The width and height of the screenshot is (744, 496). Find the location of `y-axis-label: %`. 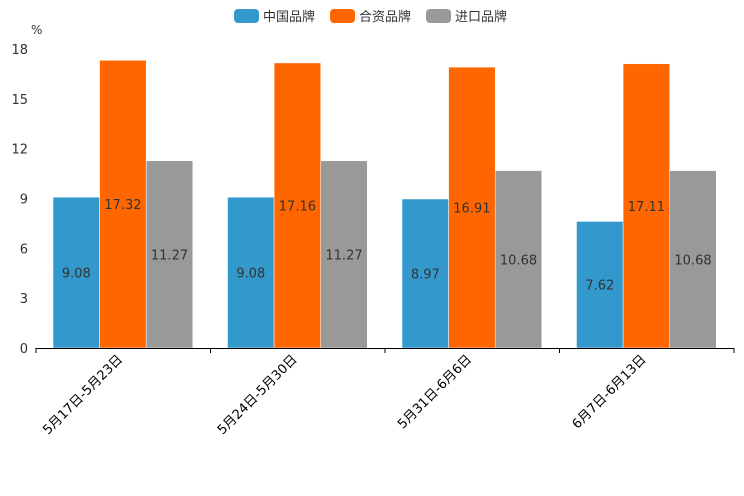

y-axis-label: % is located at coordinates (36, 30).